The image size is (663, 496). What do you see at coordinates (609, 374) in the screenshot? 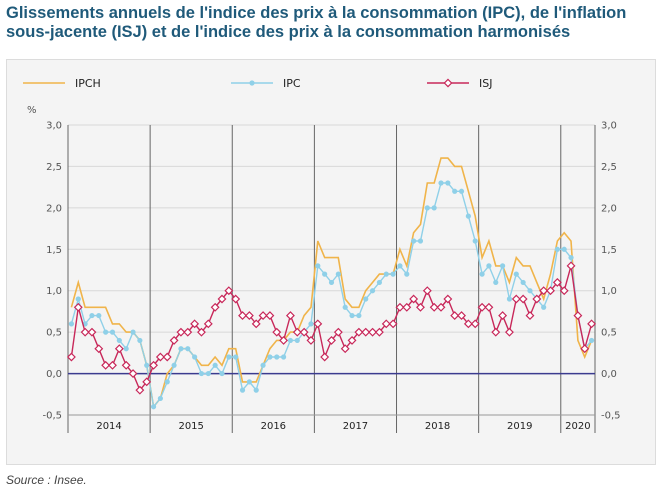
I see `y-tick-label-right: 0,0` at bounding box center [609, 374].